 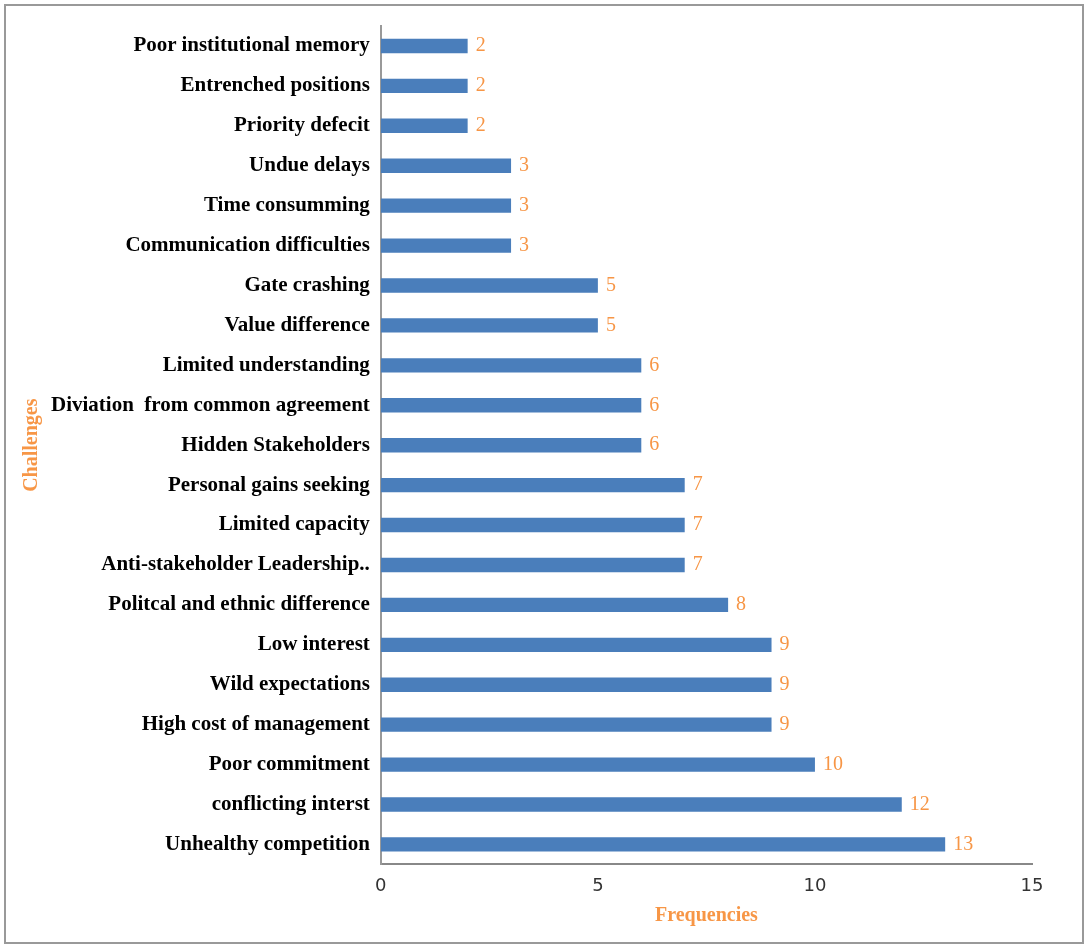 What do you see at coordinates (252, 44) in the screenshot?
I see `y-tick-label: Poor institutional memory` at bounding box center [252, 44].